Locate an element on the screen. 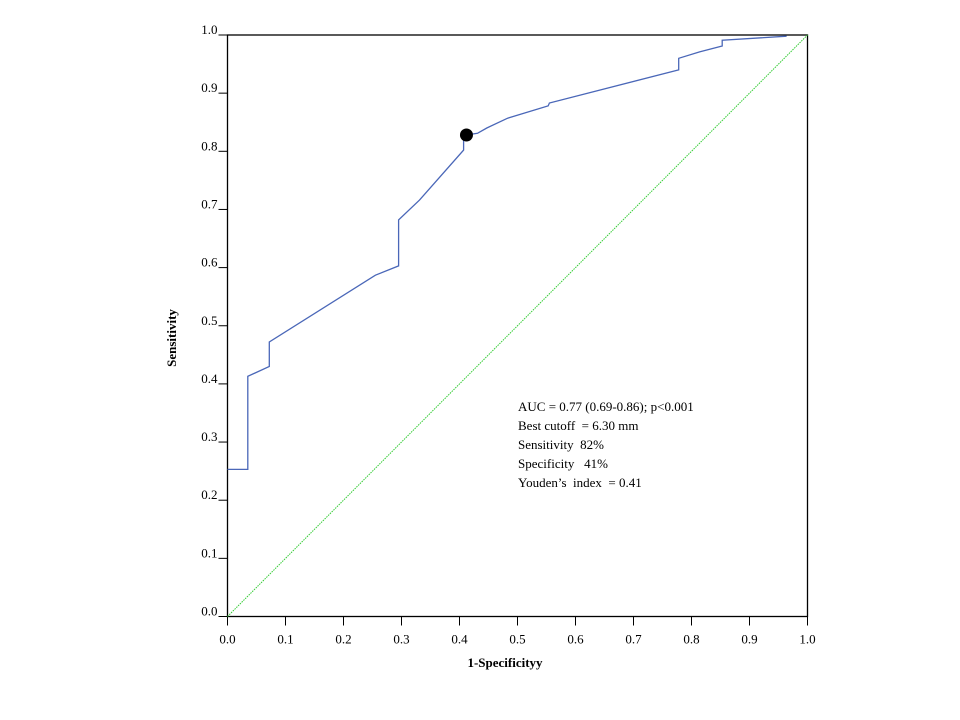  y-tick-label: 0.7 is located at coordinates (209, 203).